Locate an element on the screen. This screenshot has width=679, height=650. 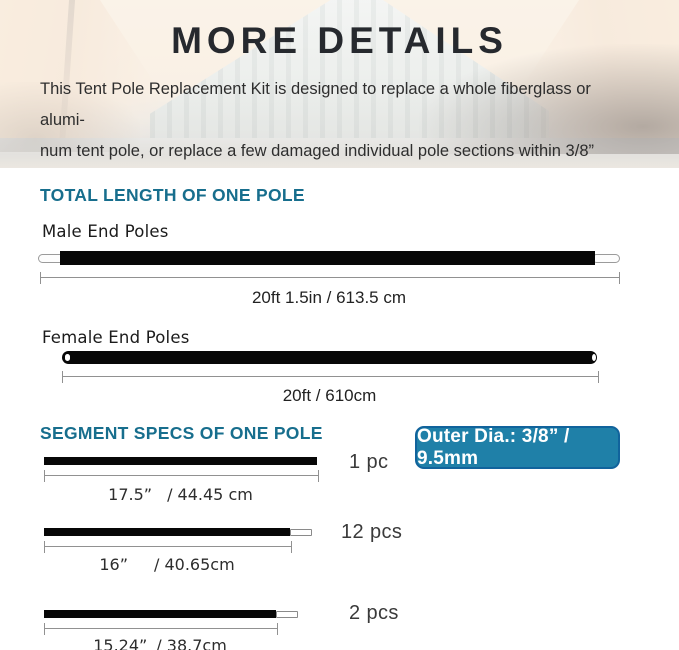
segment-measurement: 15.24” / 38.7cm is located at coordinates (160, 643).